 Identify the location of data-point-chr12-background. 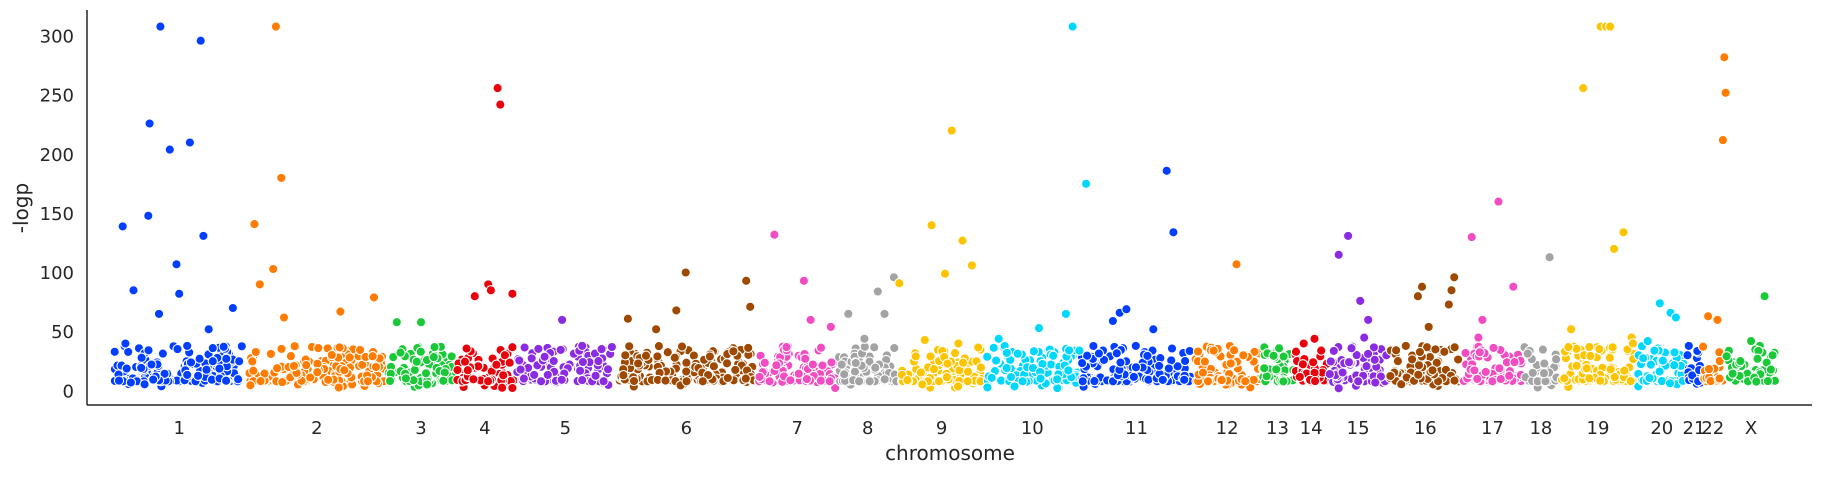
(1221, 380).